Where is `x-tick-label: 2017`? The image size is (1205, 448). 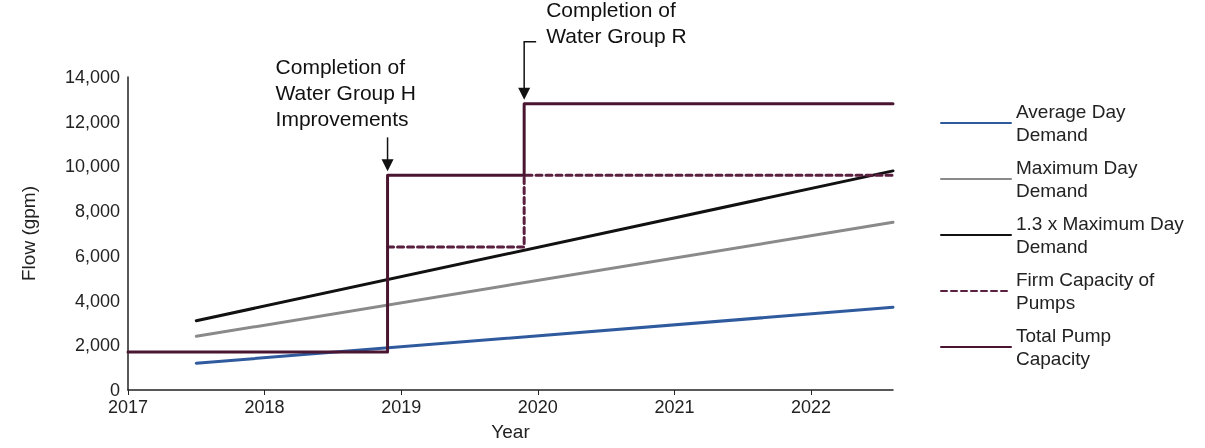 x-tick-label: 2017 is located at coordinates (128, 407).